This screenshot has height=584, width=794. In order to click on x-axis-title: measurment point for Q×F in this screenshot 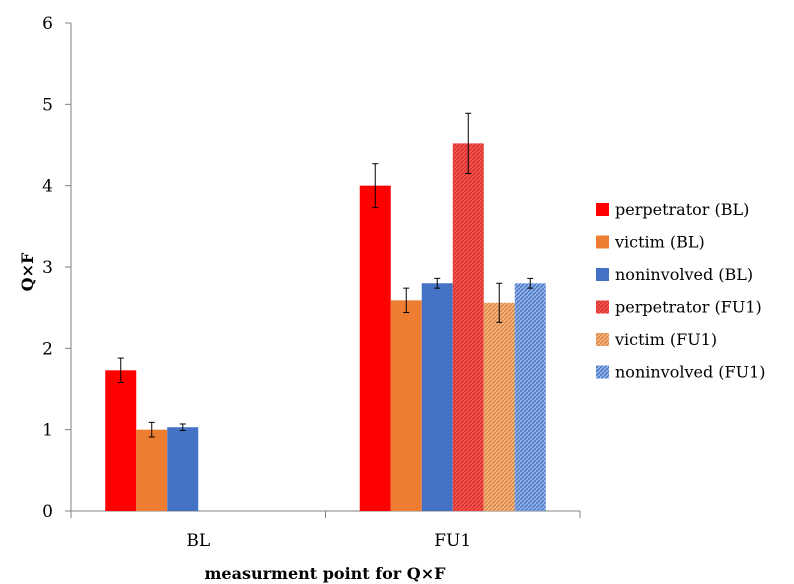, I will do `click(325, 573)`.